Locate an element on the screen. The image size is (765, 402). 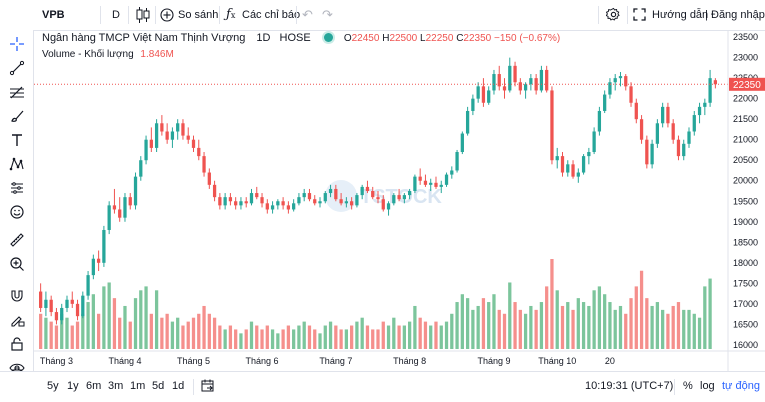
high-value: 22500 is located at coordinates (403, 38).